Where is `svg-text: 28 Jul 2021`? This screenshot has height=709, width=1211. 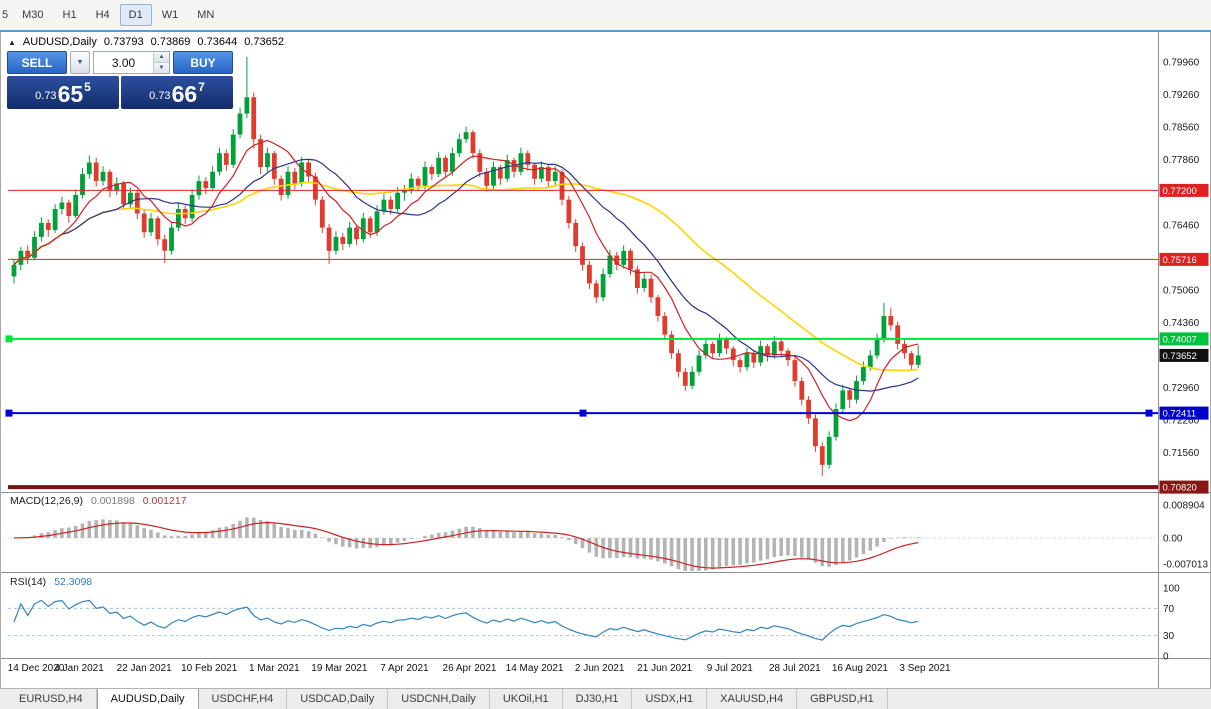
svg-text: 28 Jul 2021 is located at coordinates (795, 668).